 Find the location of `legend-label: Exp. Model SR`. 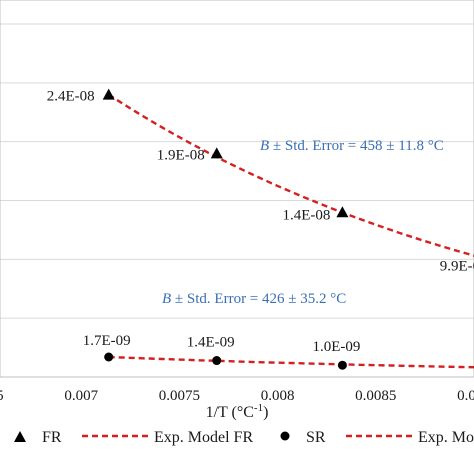

legend-label: Exp. Model SR is located at coordinates (446, 437).